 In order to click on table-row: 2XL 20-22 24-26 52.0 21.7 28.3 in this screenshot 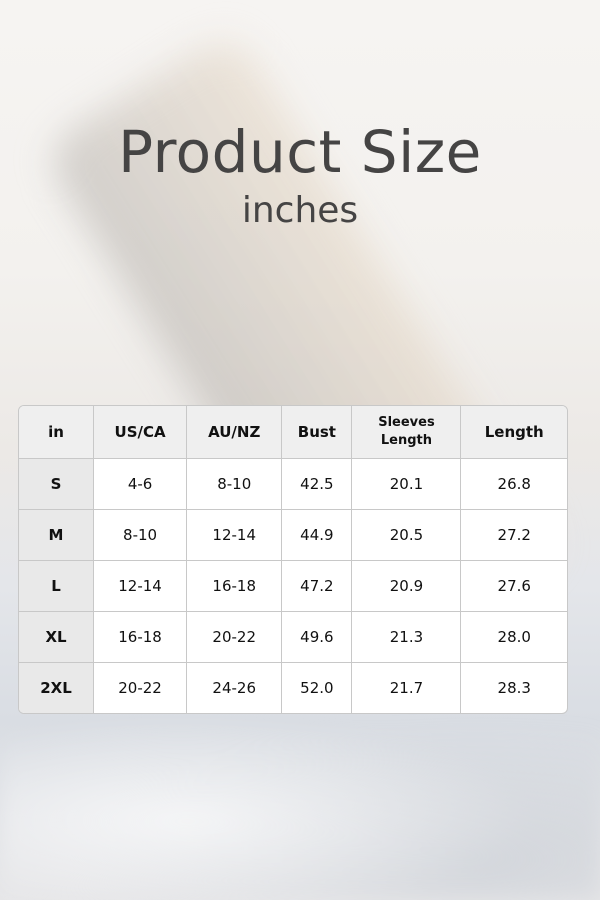, I will do `click(293, 688)`.